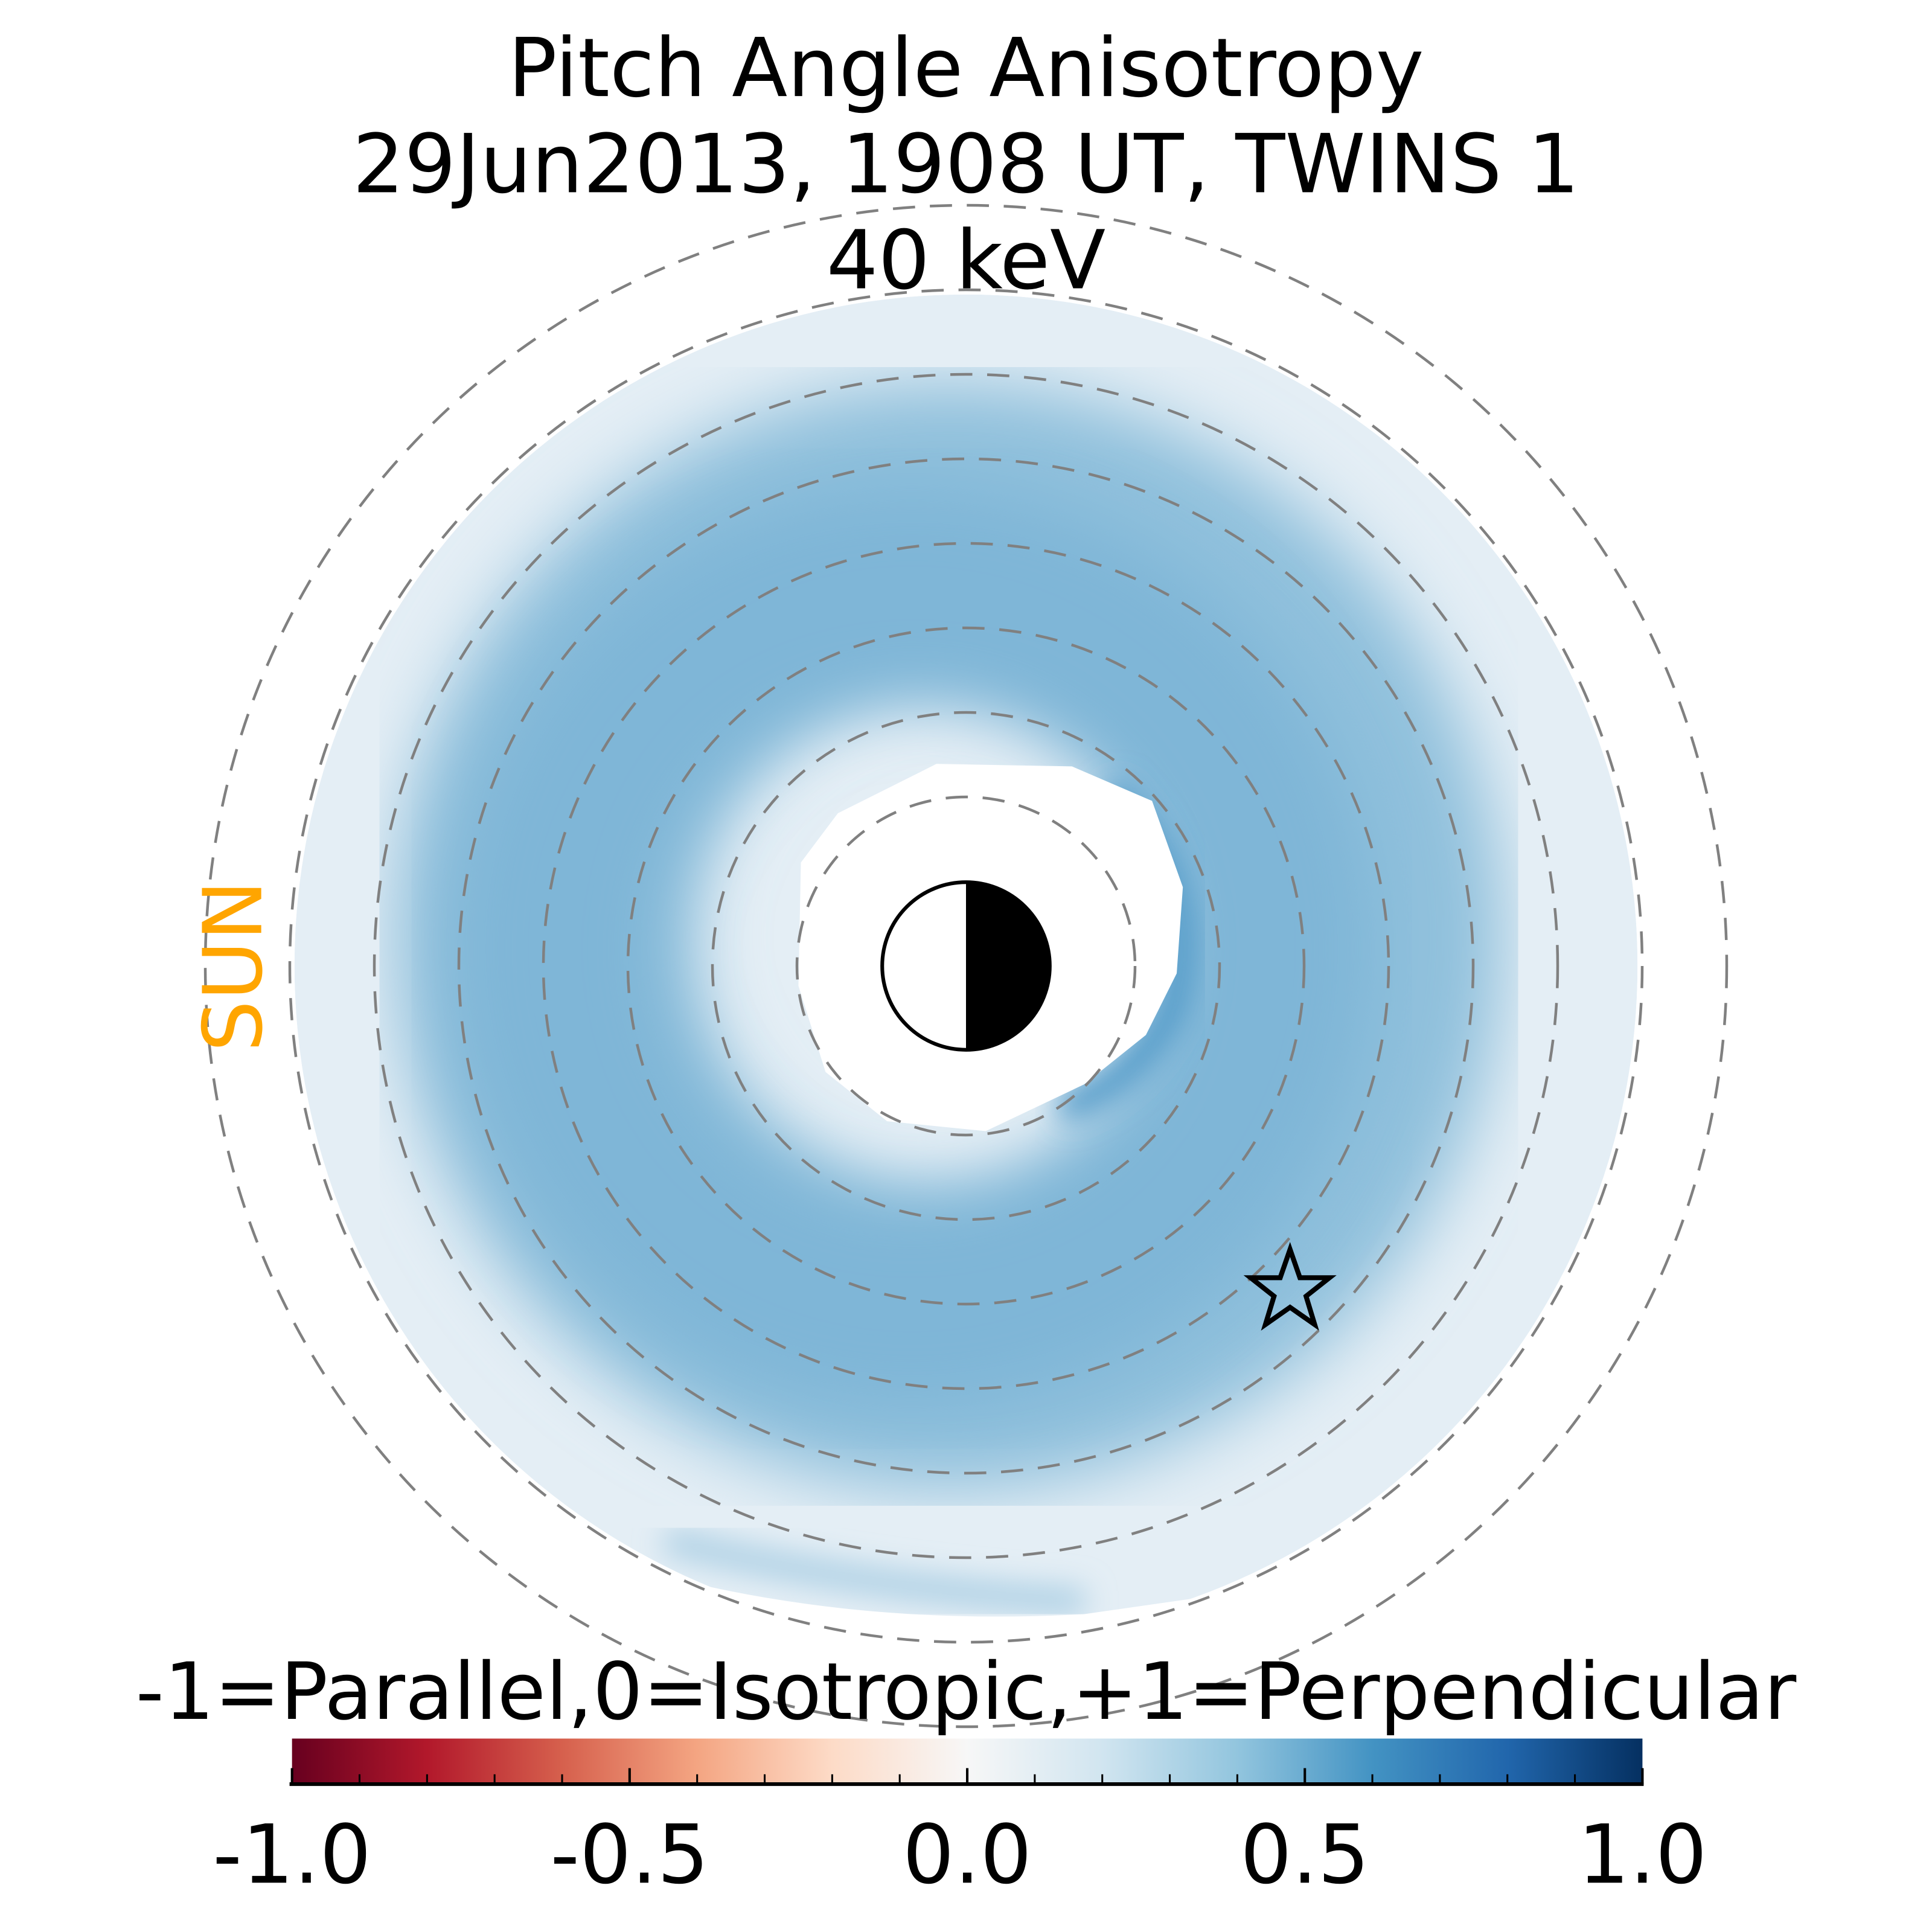 This screenshot has height=1932, width=1932. I want to click on colorbar-tick-label: 0.0, so click(967, 1855).